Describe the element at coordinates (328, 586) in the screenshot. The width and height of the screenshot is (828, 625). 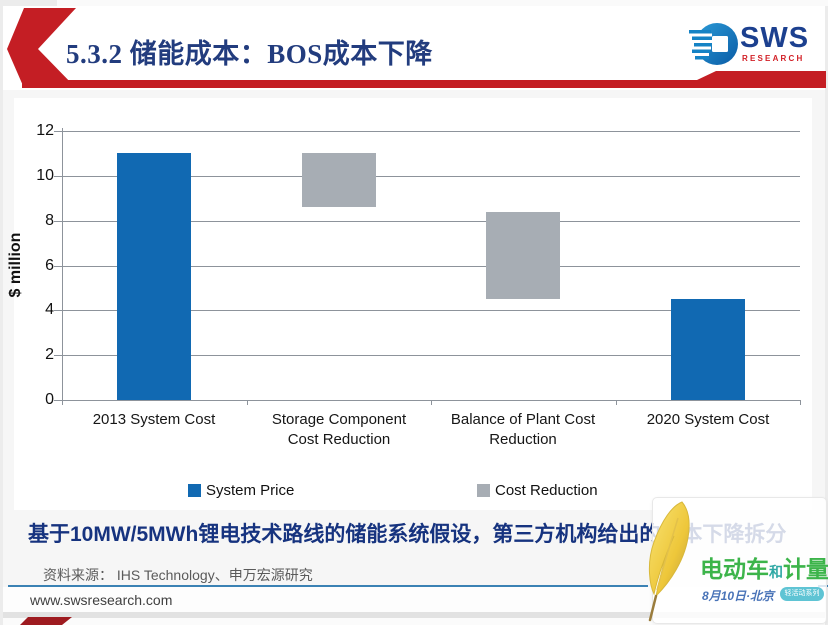
I see `footer-divider-line` at that location.